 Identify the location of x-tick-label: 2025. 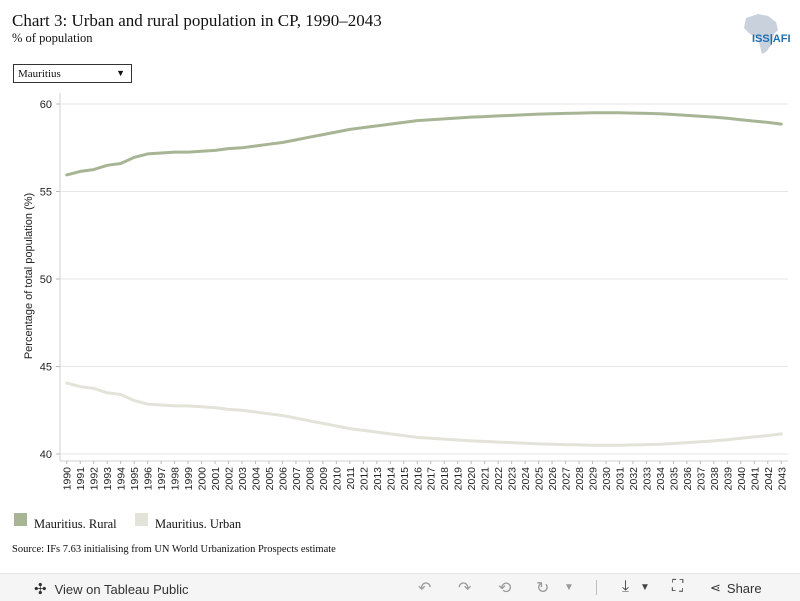
(540, 479).